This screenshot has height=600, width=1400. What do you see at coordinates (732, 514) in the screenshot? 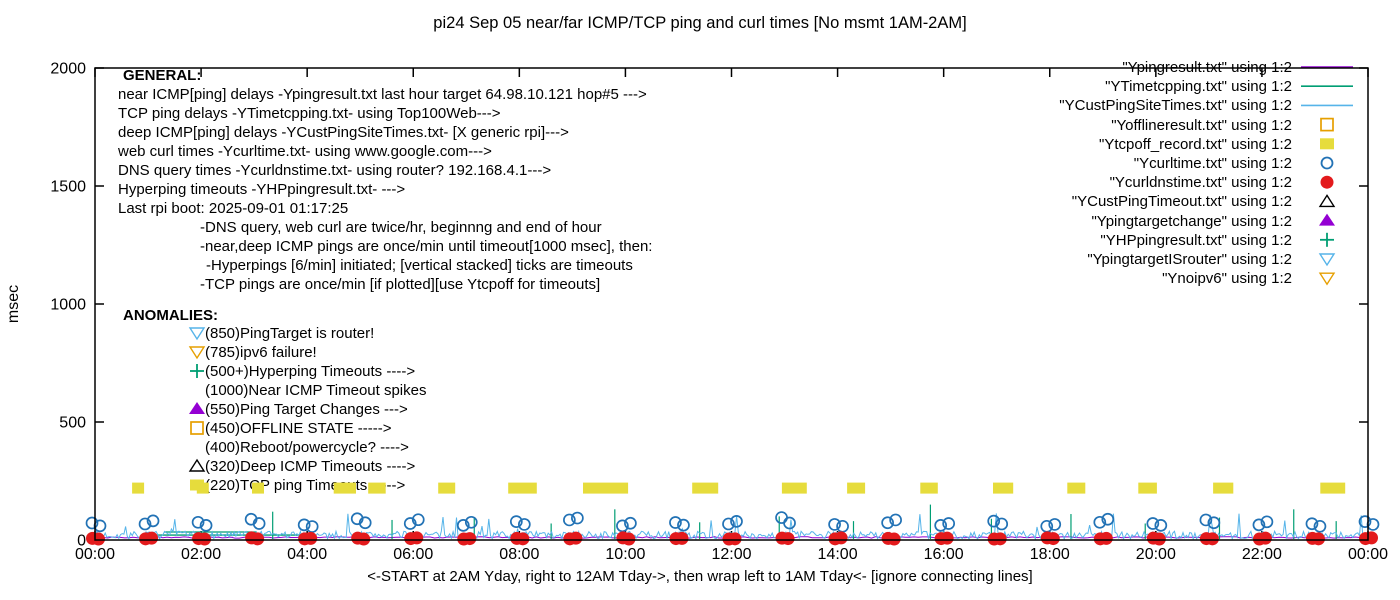
I see `data-series` at bounding box center [732, 514].